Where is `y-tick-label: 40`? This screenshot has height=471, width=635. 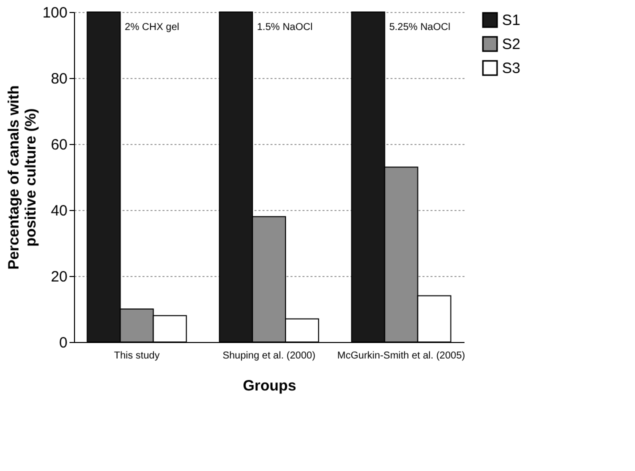
y-tick-label: 40 is located at coordinates (59, 211).